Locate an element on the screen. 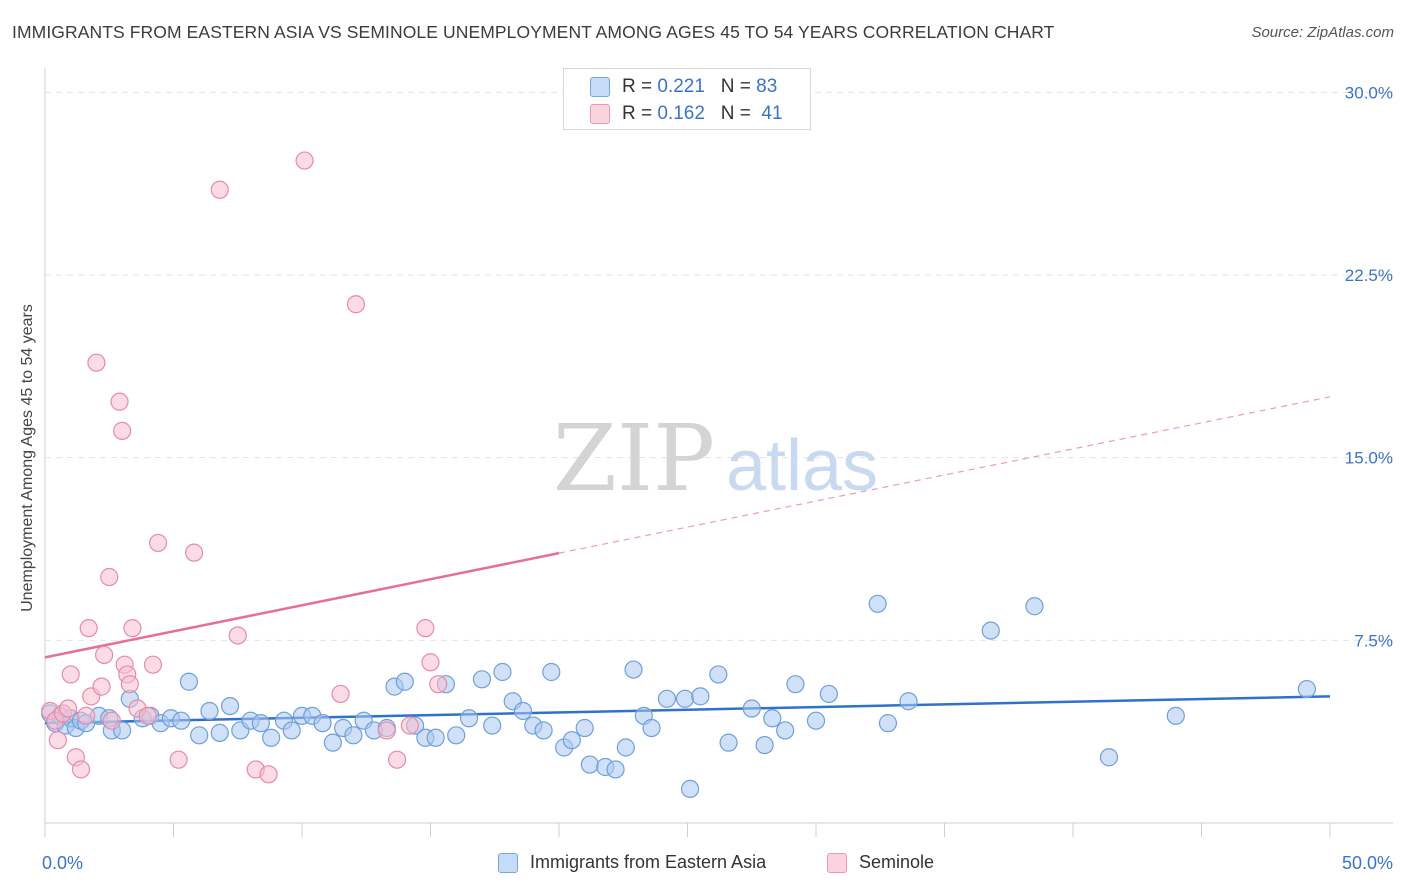 This screenshot has height=892, width=1406. r-value: 0.221 is located at coordinates (681, 86).